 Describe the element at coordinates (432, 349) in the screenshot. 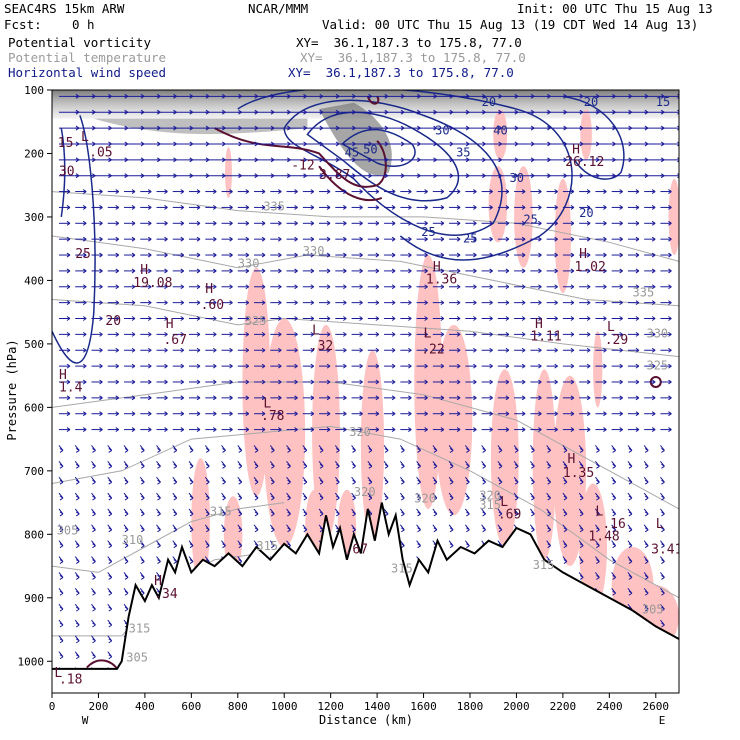

I see `pv-label: .22` at that location.